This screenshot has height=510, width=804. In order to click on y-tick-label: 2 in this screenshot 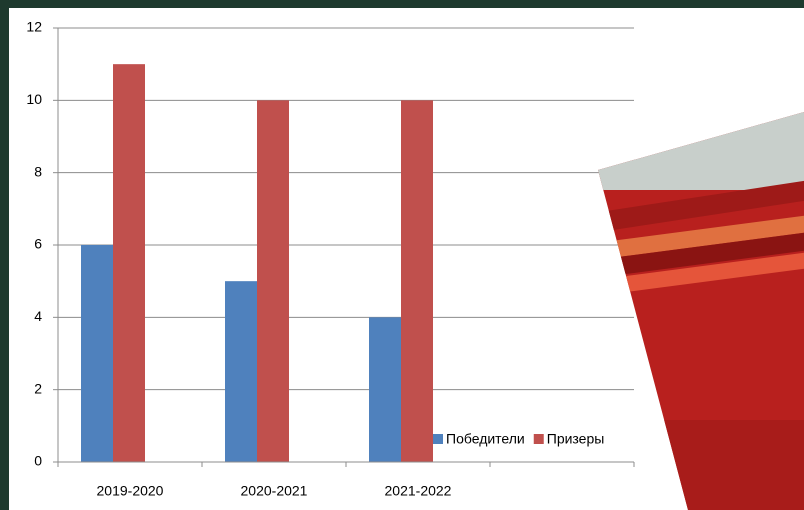, I will do `click(38, 388)`.